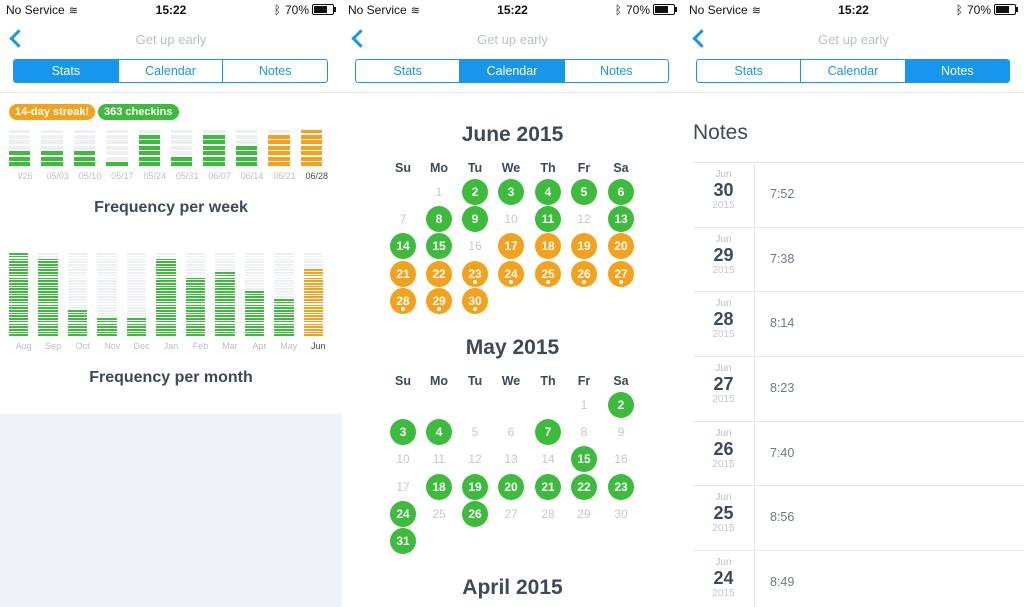 Image resolution: width=1024 pixels, height=607 pixels. Describe the element at coordinates (858, 389) in the screenshot. I see `note-row: Jun 27 2015 8:23` at that location.